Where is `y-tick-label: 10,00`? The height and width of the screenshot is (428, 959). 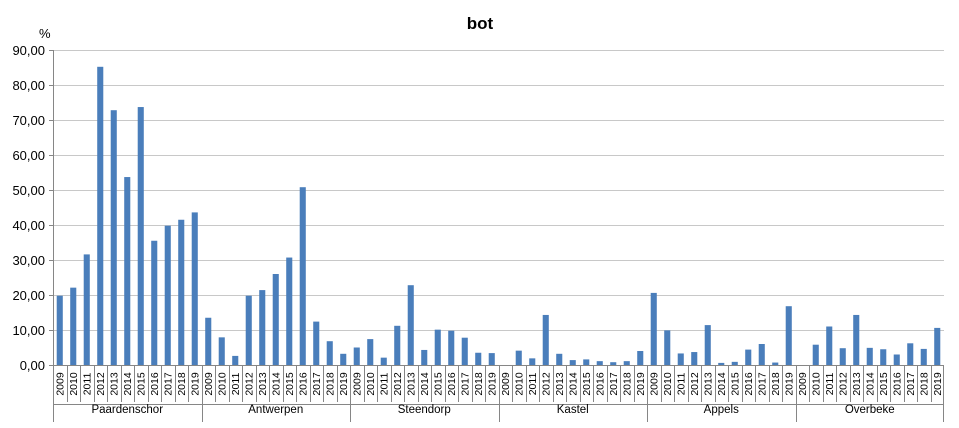 y-tick-label: 10,00 is located at coordinates (28, 330).